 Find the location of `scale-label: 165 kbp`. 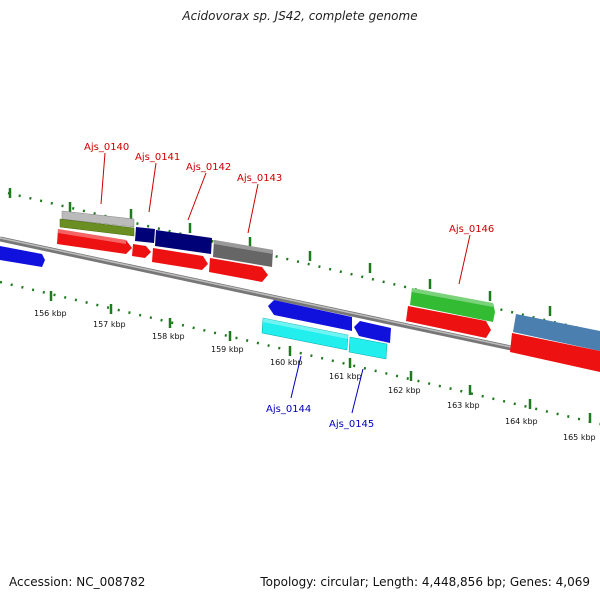

scale-label: 165 kbp is located at coordinates (579, 437).